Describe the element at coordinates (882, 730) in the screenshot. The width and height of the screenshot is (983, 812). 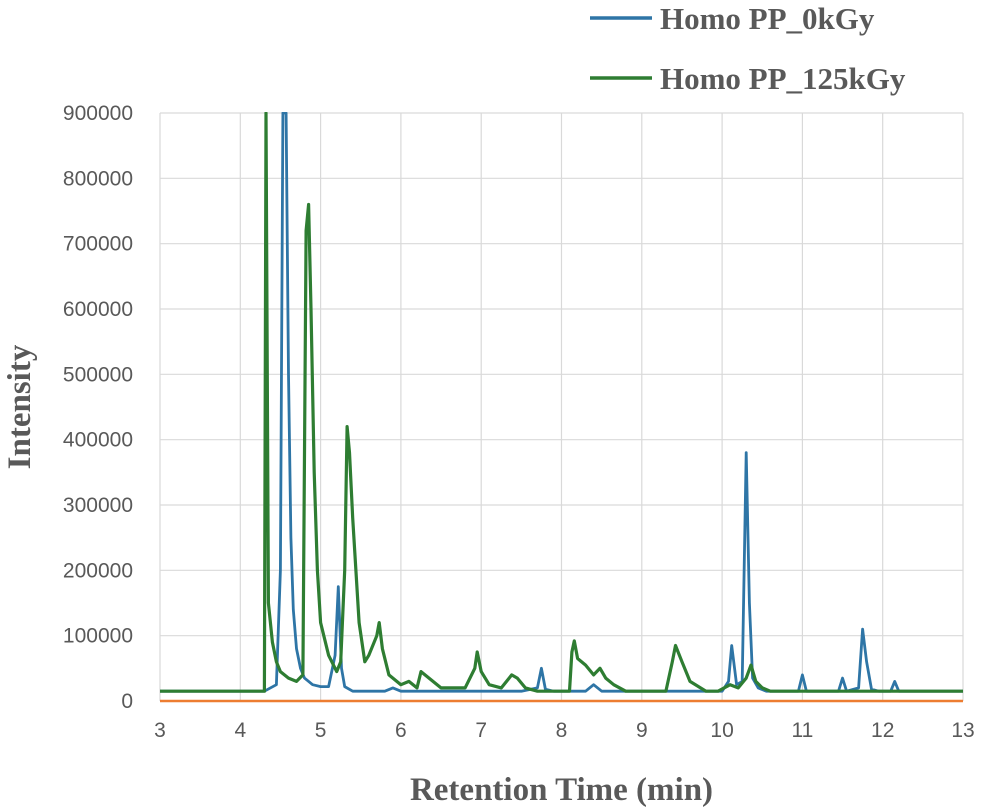
I see `x-tick-label: 12` at that location.